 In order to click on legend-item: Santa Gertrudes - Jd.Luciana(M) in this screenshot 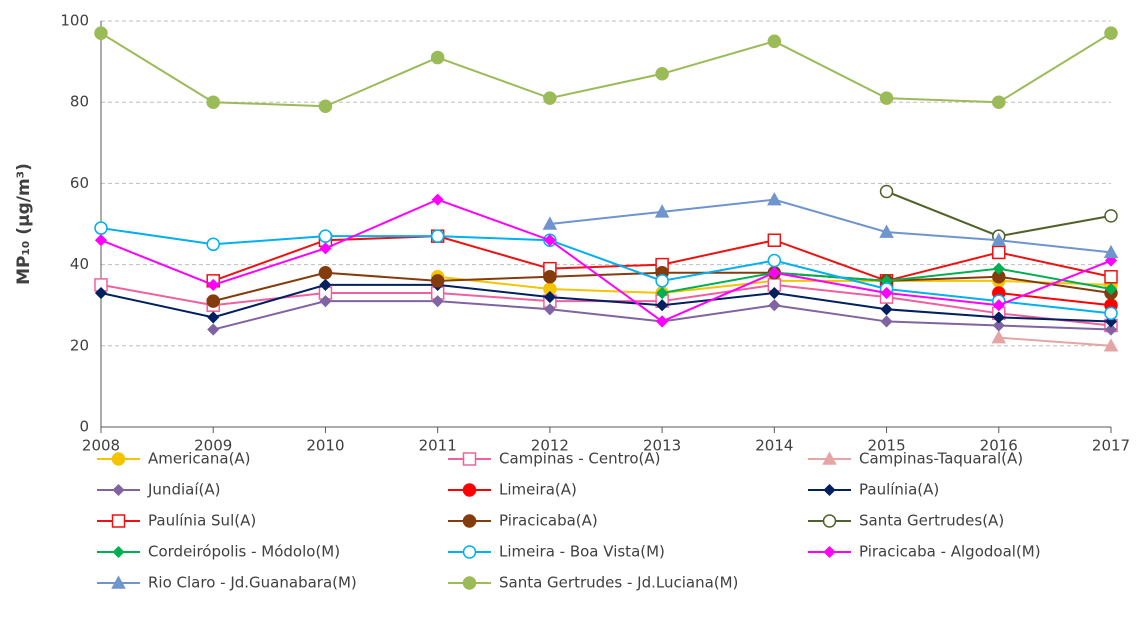, I will do `click(593, 583)`.